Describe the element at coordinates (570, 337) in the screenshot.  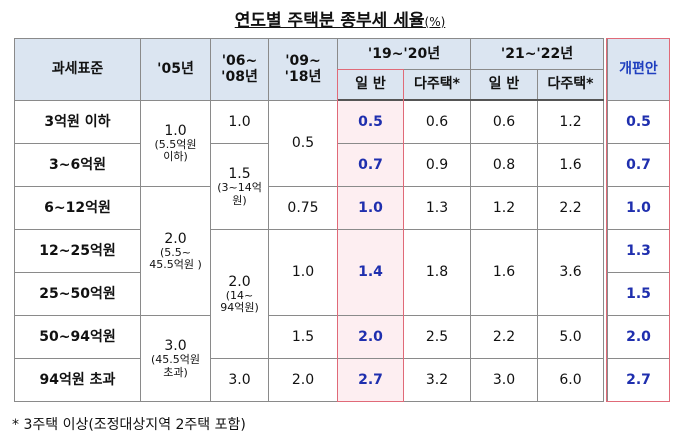
I see `cell: 5.0` at that location.